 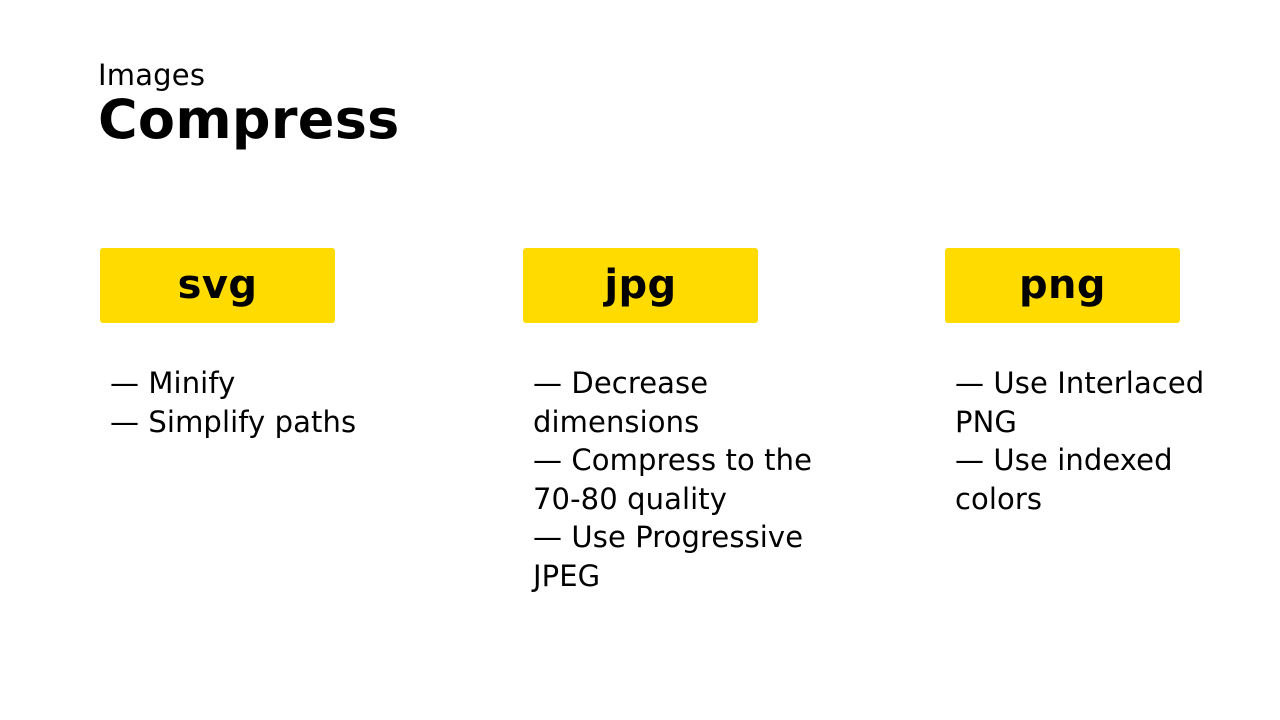 I want to click on svg-format-tag: svg, so click(x=217, y=285).